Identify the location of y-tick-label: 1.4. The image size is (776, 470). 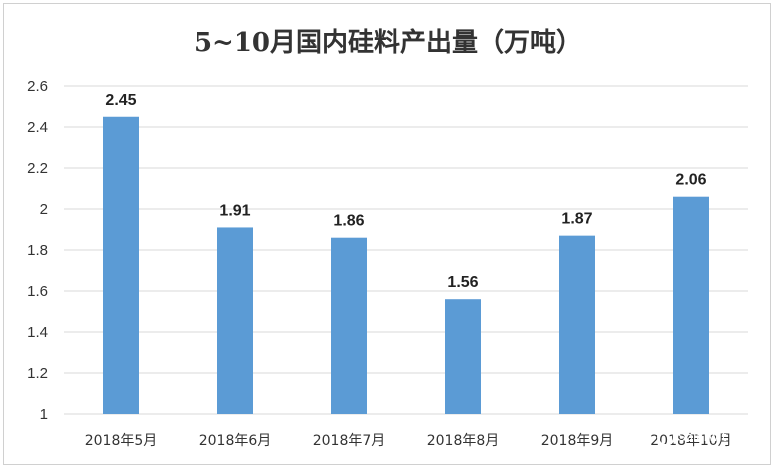
(37, 332).